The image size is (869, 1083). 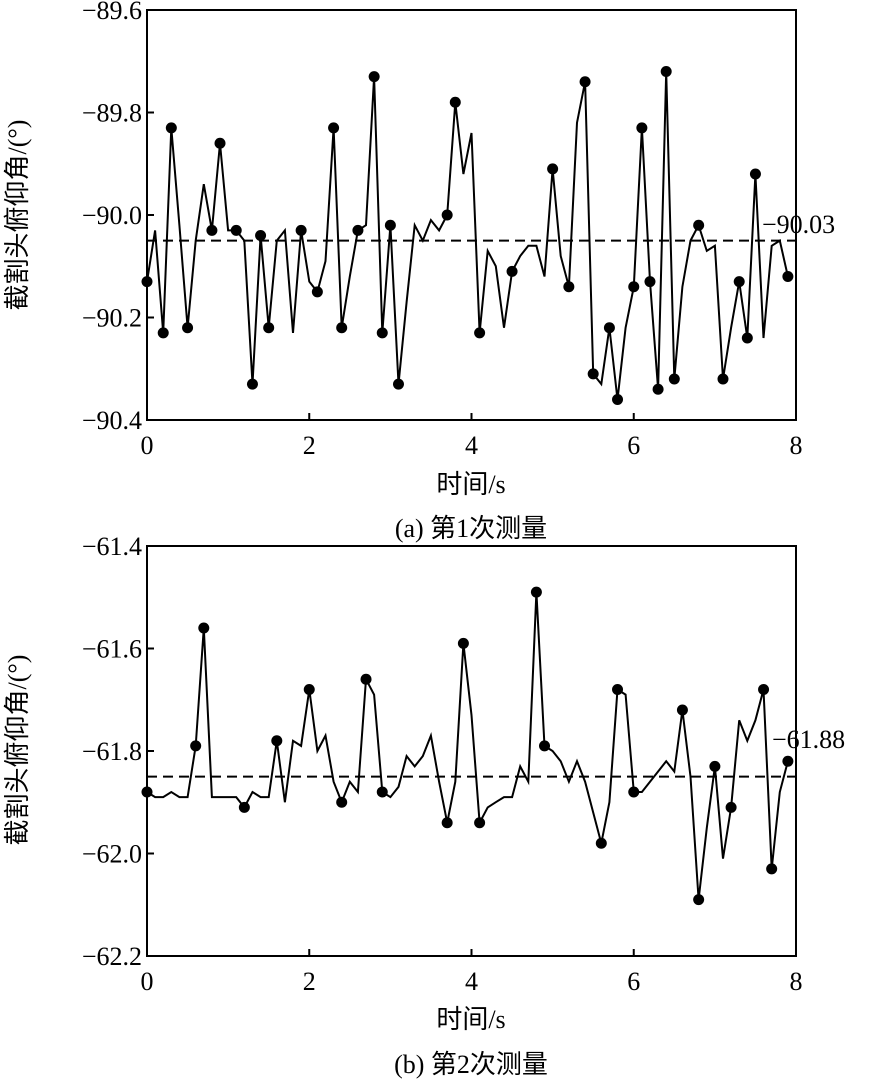 I want to click on y-tick-label: −89.6, so click(x=112, y=12).